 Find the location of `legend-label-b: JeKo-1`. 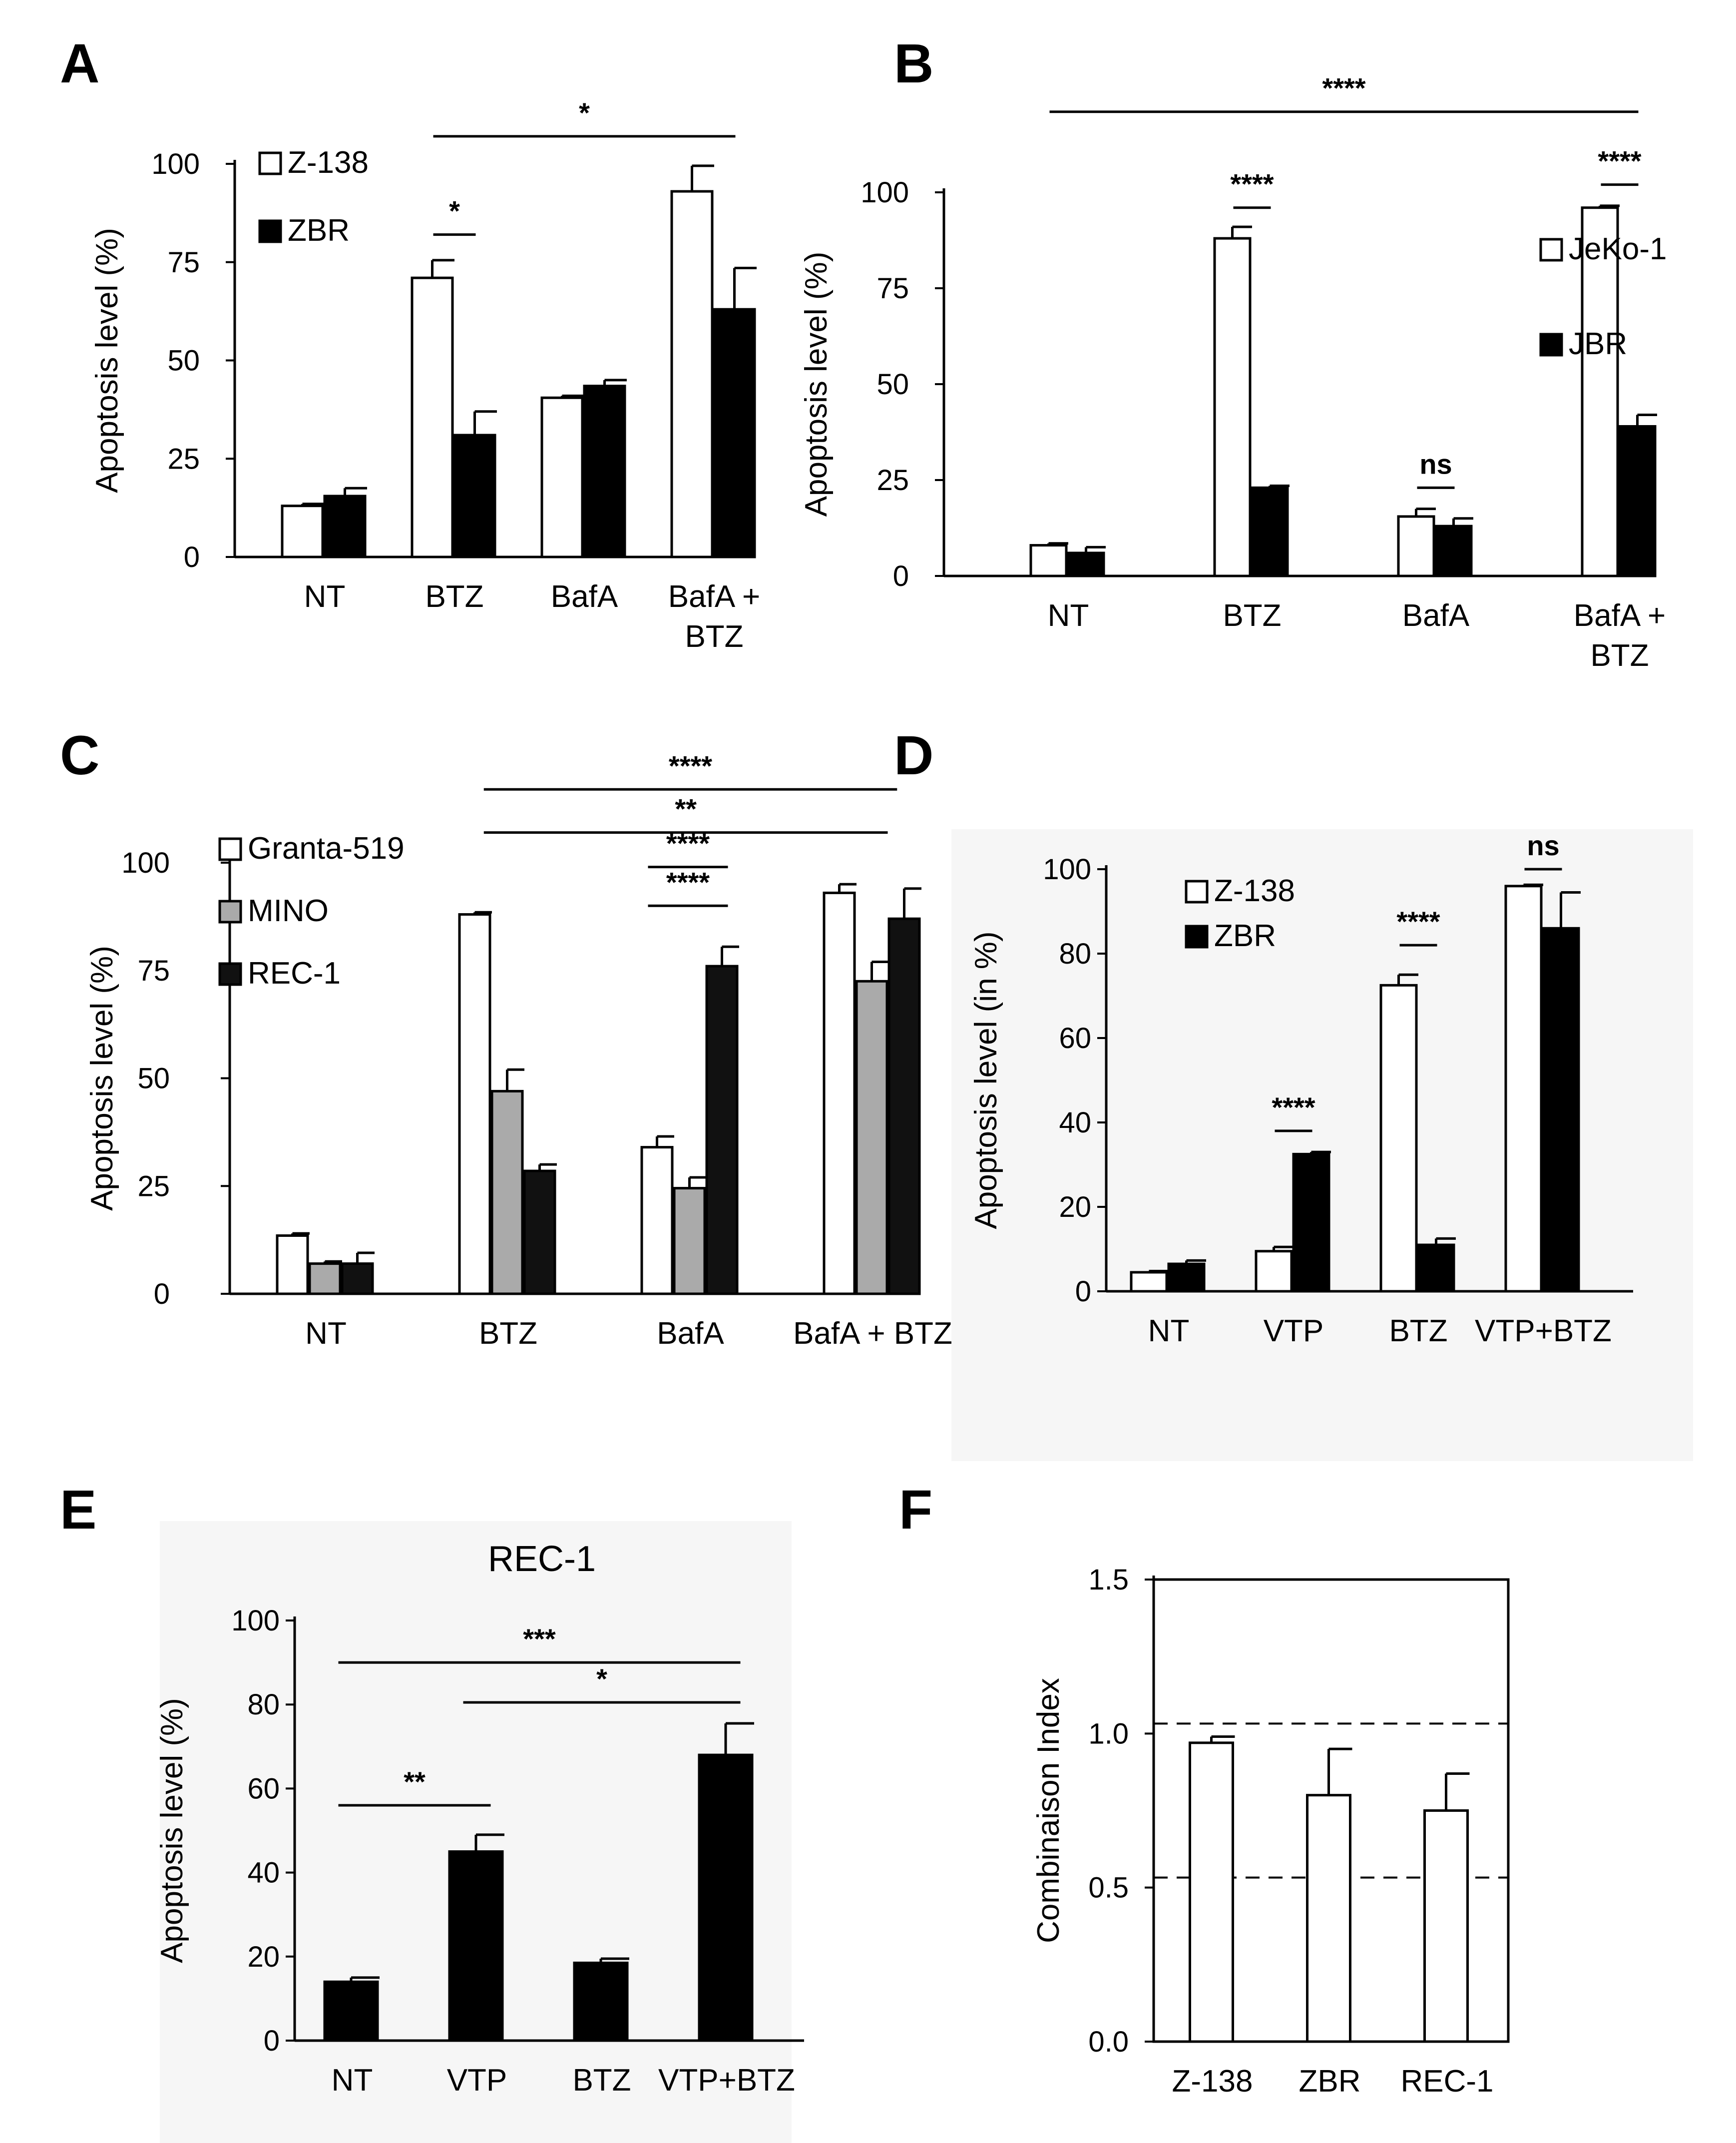

legend-label-b: JeKo-1 is located at coordinates (1618, 249).